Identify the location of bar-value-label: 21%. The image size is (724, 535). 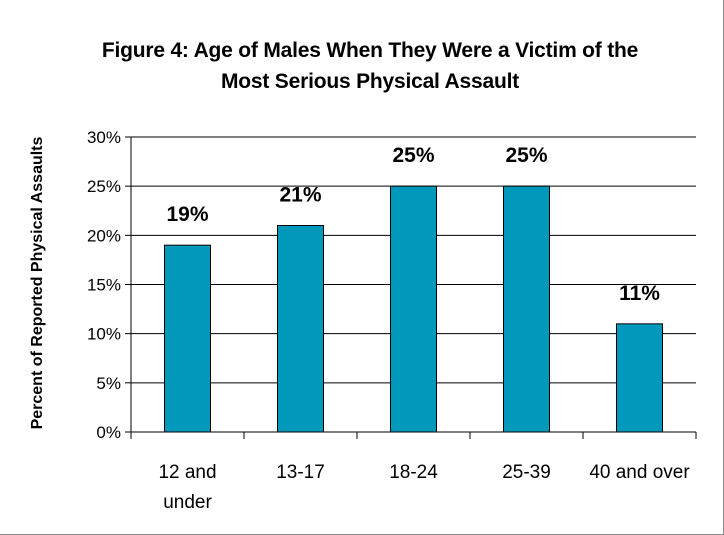
(300, 195).